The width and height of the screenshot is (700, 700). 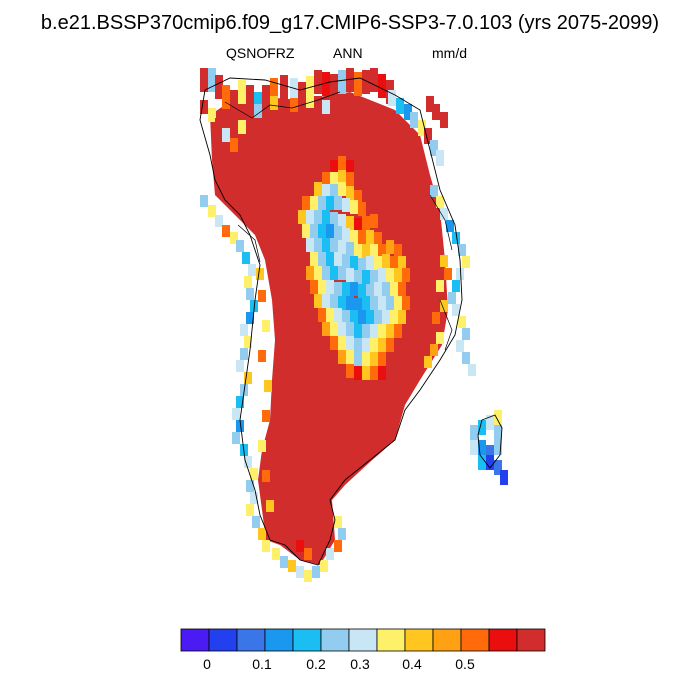 I want to click on variable-label: QSNOFRZ, so click(x=260, y=53).